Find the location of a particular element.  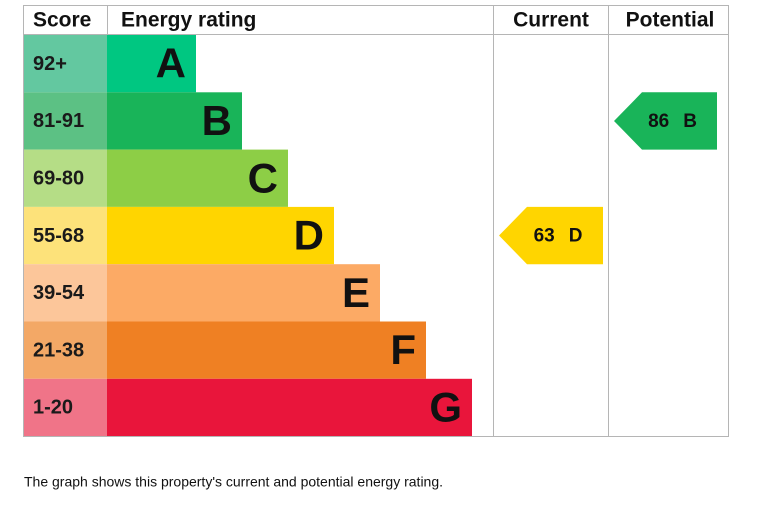

header-current: Current is located at coordinates (551, 20).